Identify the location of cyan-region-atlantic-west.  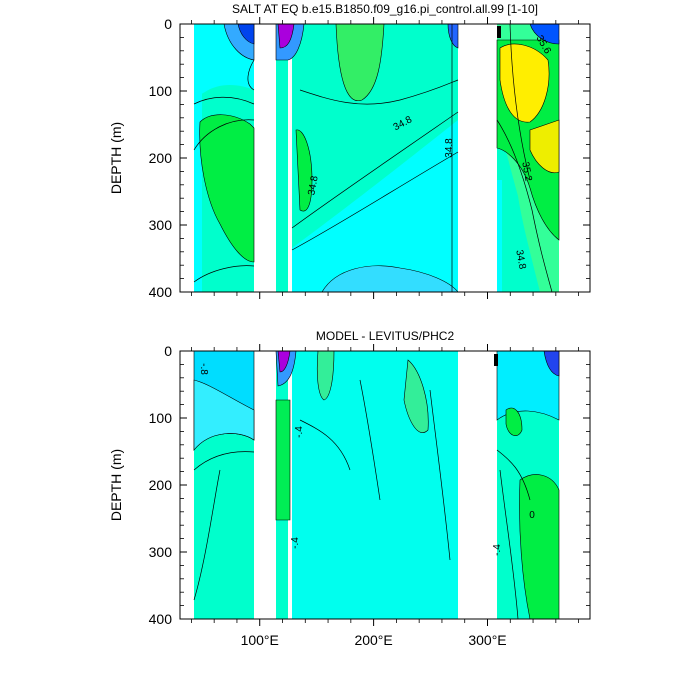
(499, 236).